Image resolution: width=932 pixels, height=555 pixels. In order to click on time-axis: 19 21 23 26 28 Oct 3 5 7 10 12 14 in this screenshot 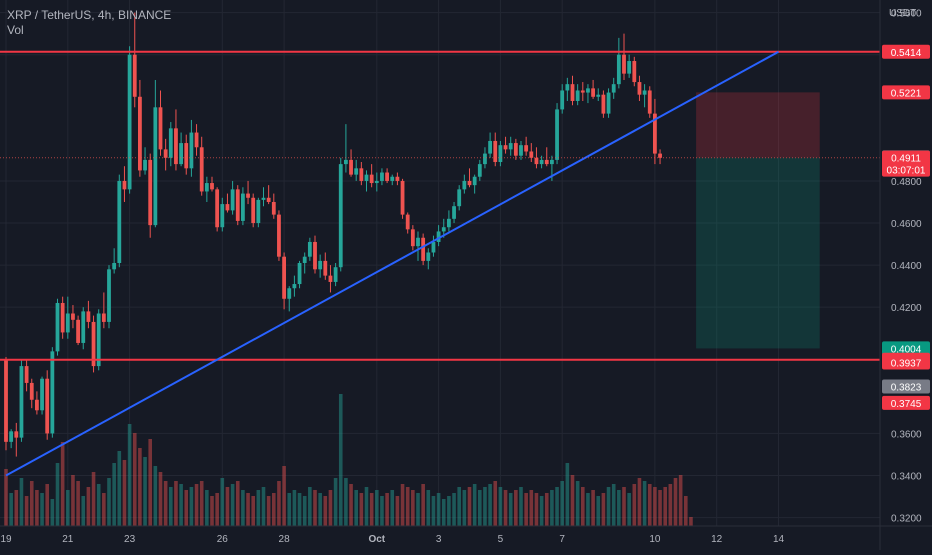, I will do `click(466, 535)`.